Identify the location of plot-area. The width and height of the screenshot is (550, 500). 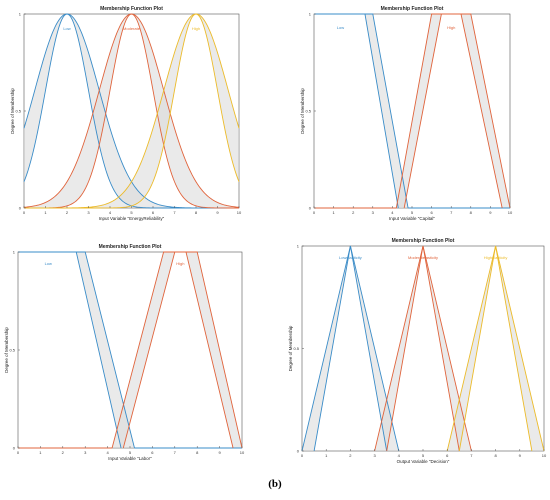
(412, 111).